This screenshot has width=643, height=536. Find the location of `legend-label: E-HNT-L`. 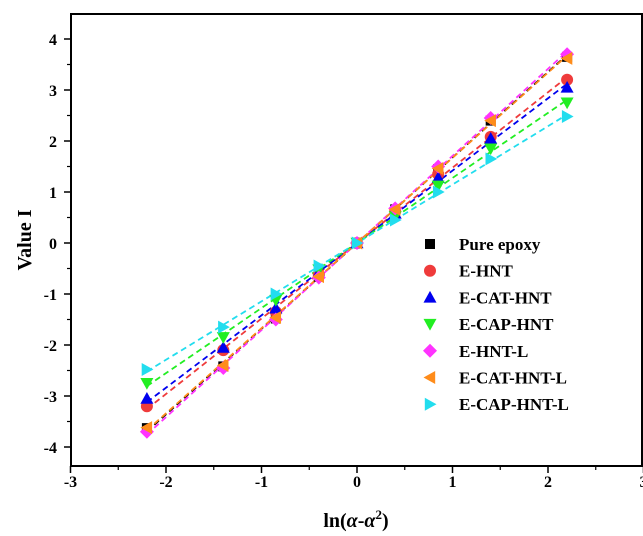

legend-label: E-HNT-L is located at coordinates (493, 351).